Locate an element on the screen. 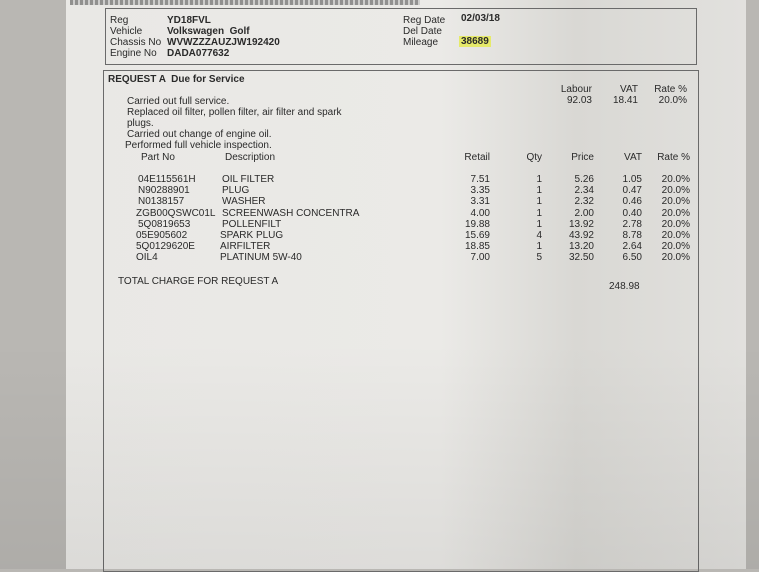 The height and width of the screenshot is (572, 759). service-note: Carried out change of engine oil. is located at coordinates (199, 134).